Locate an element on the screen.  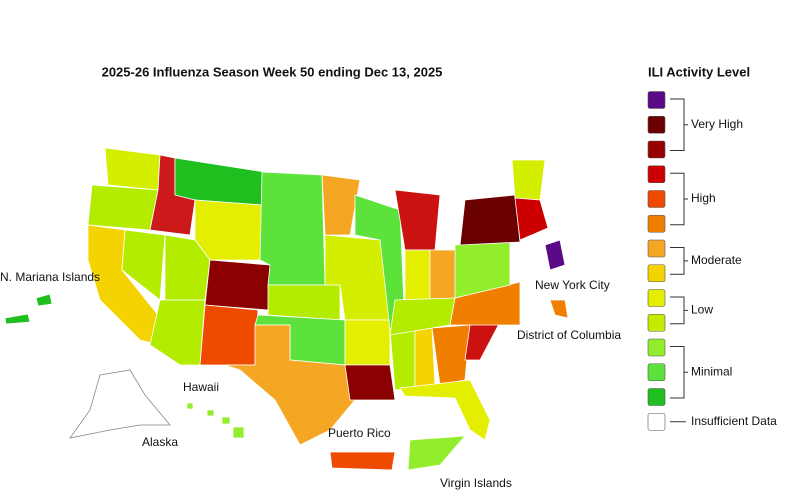
legend-group-label: Moderate is located at coordinates (716, 260).